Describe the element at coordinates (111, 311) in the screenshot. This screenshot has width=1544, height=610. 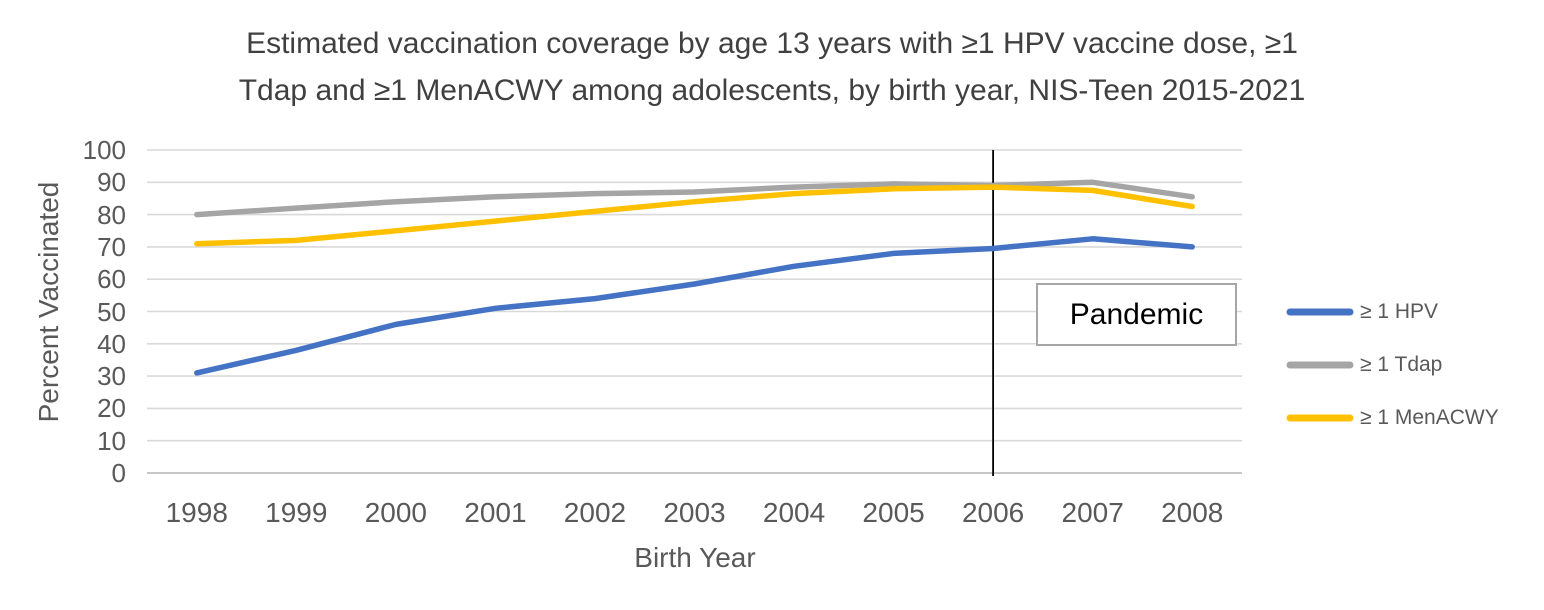
I see `y-tick-label: 50` at that location.